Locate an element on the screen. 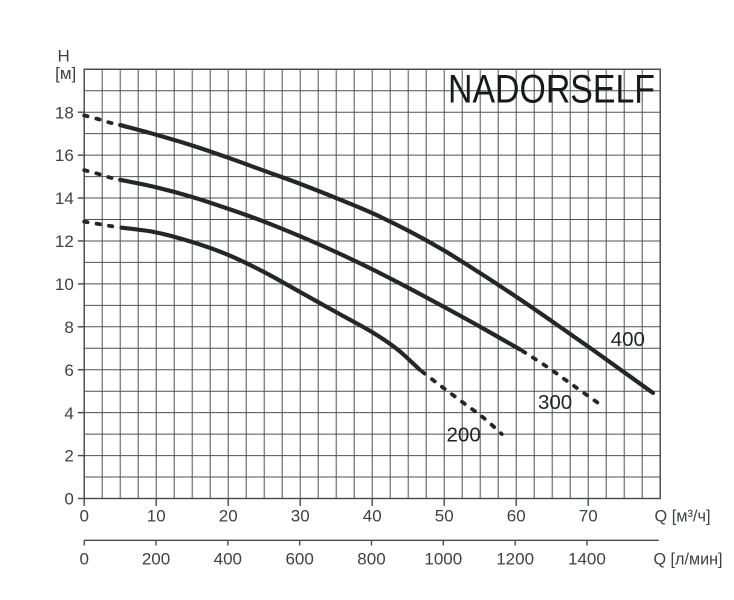 Image resolution: width=734 pixels, height=600 pixels. secondary-x-axis-tick-label: 800 is located at coordinates (371, 559).